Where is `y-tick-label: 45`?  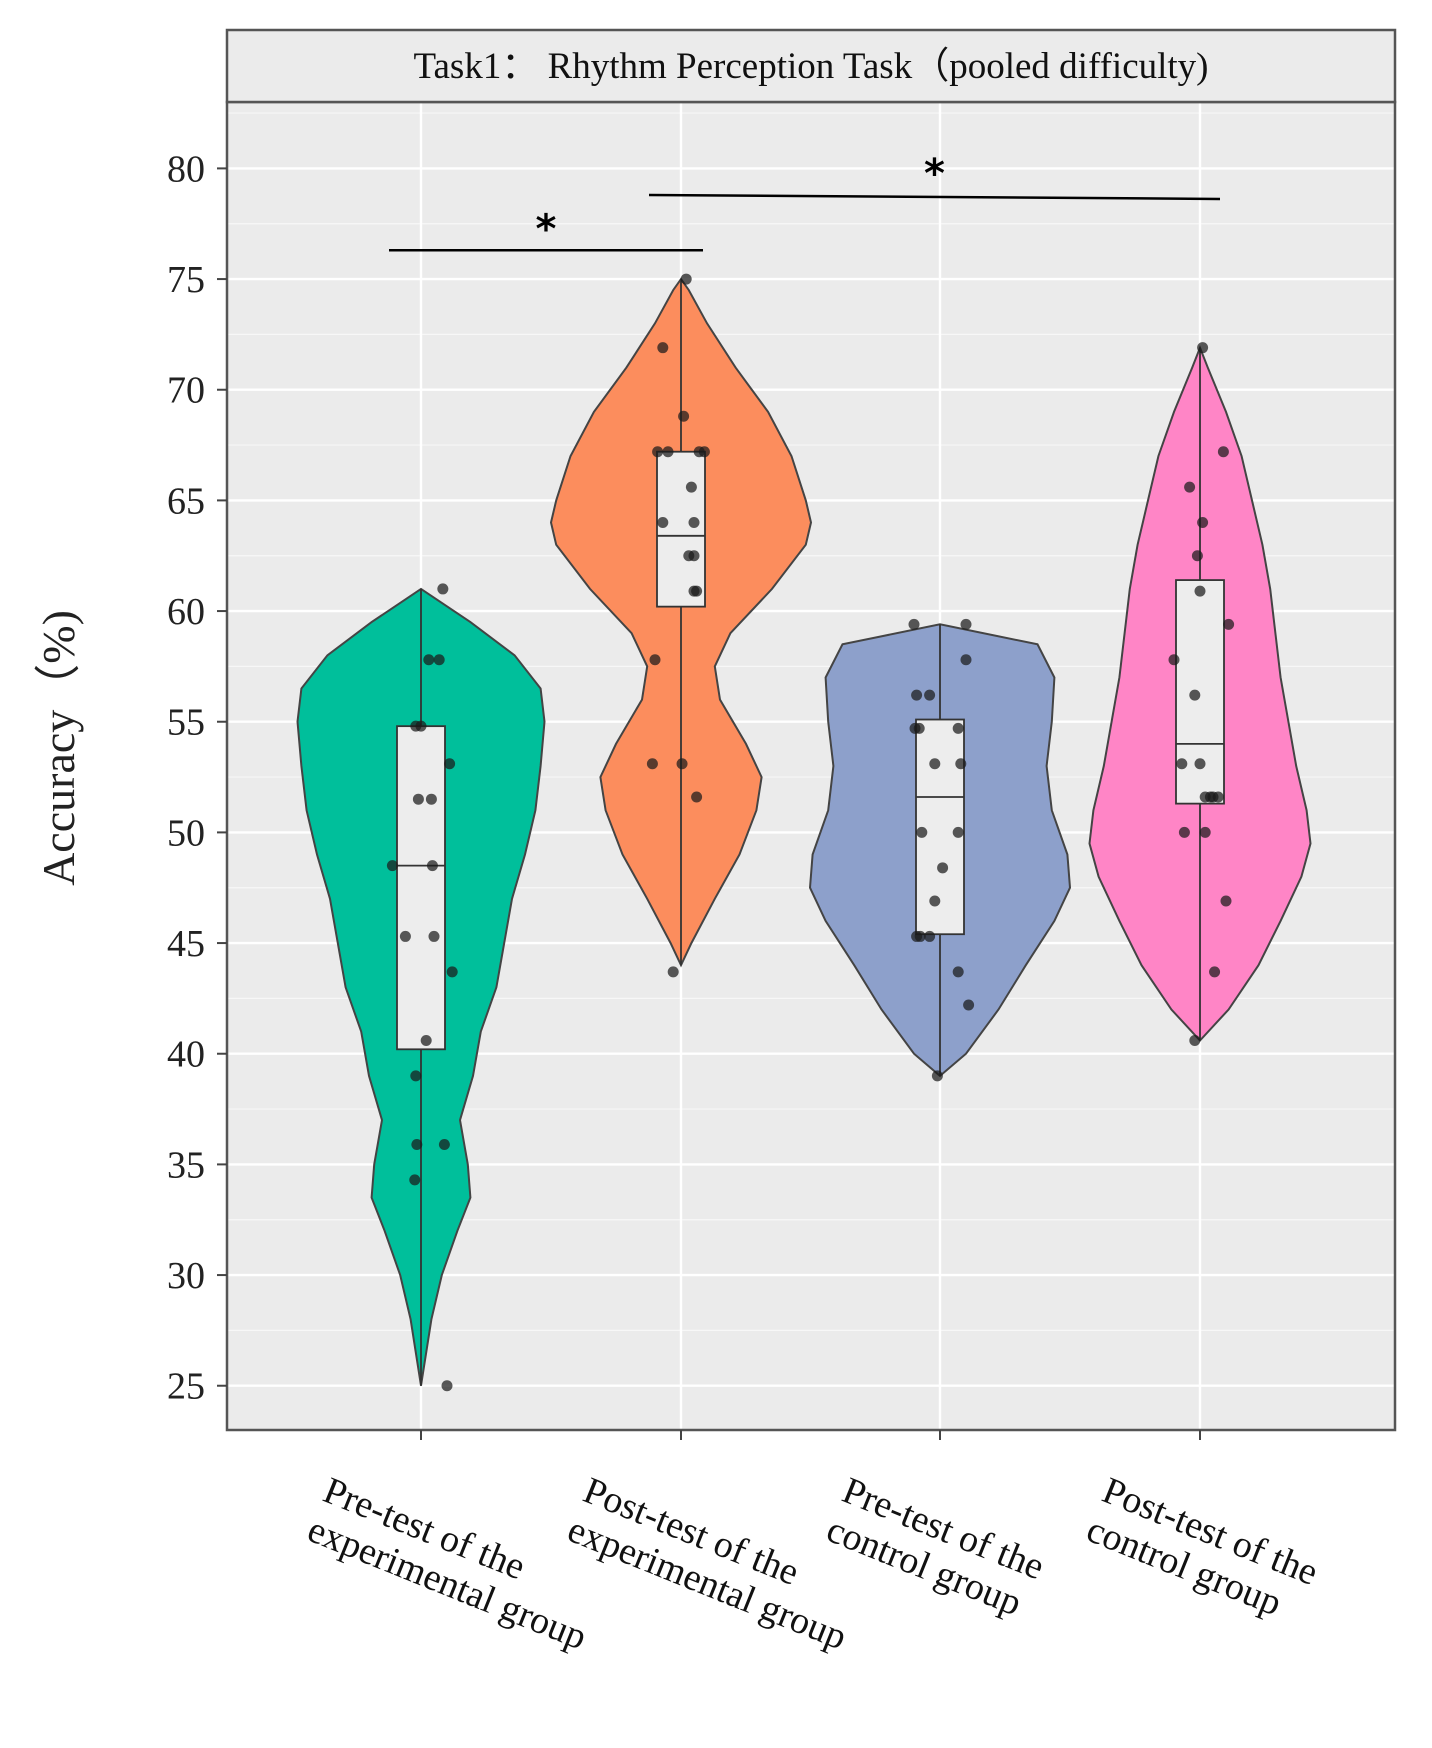 y-tick-label: 45 is located at coordinates (186, 944).